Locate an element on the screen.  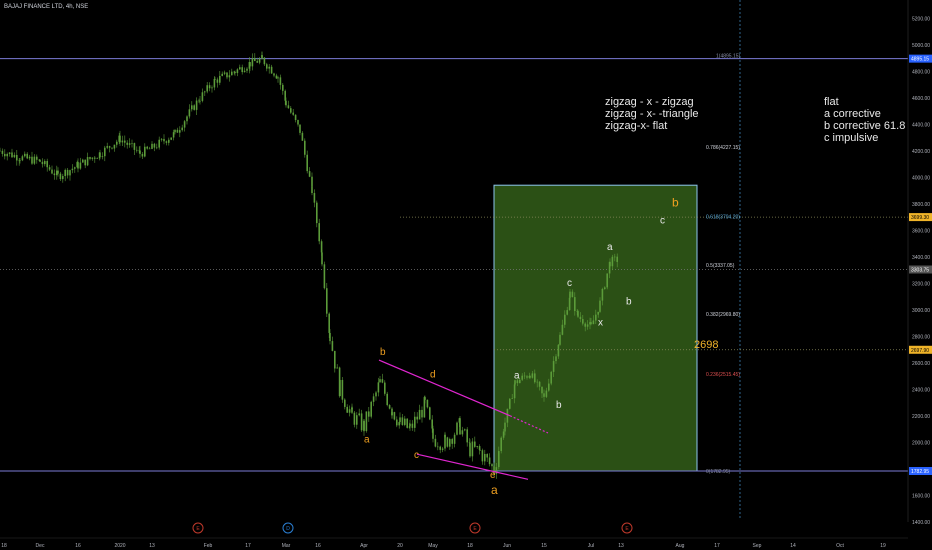
y-tick-label: 2400.00 is located at coordinates (921, 390).